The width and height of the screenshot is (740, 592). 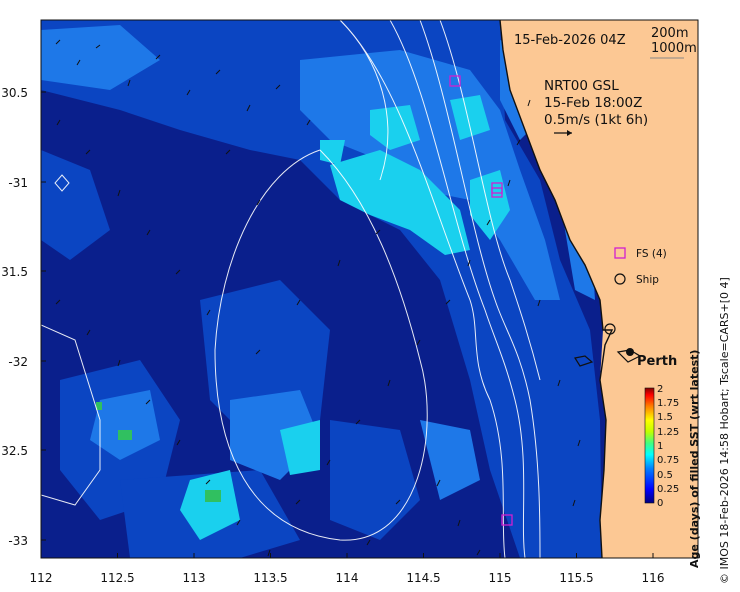 I want to click on x-tick: 112, so click(x=41, y=578).